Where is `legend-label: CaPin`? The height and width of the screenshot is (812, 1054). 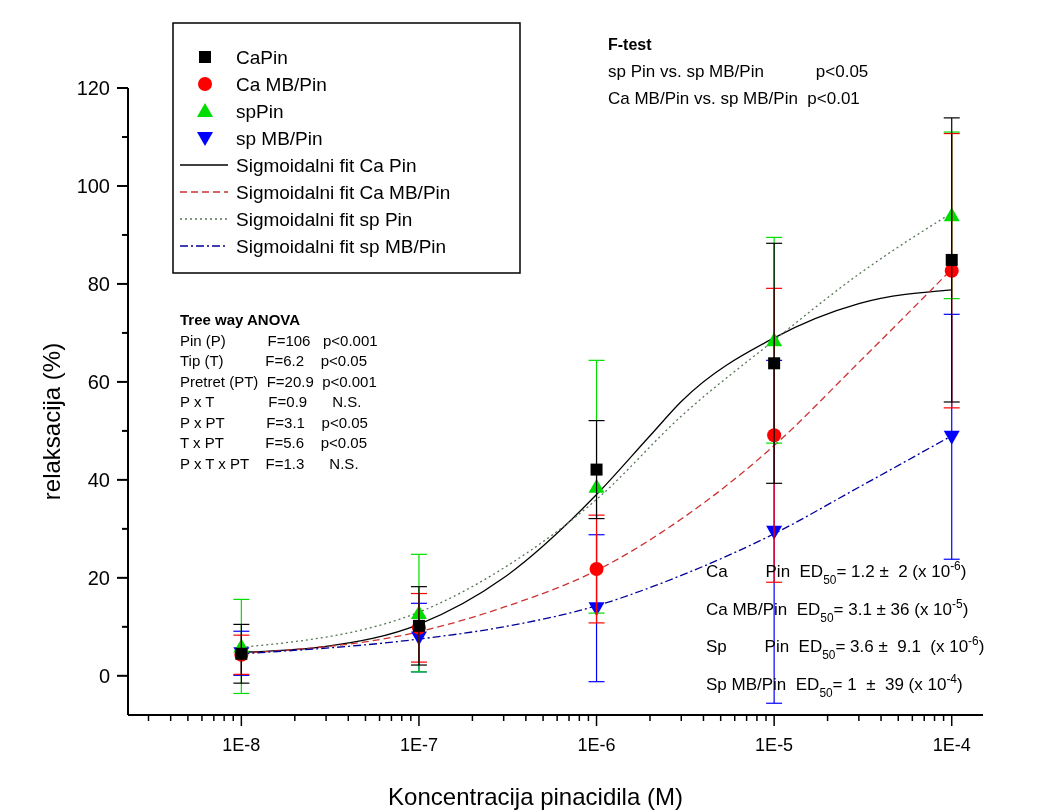 legend-label: CaPin is located at coordinates (262, 57).